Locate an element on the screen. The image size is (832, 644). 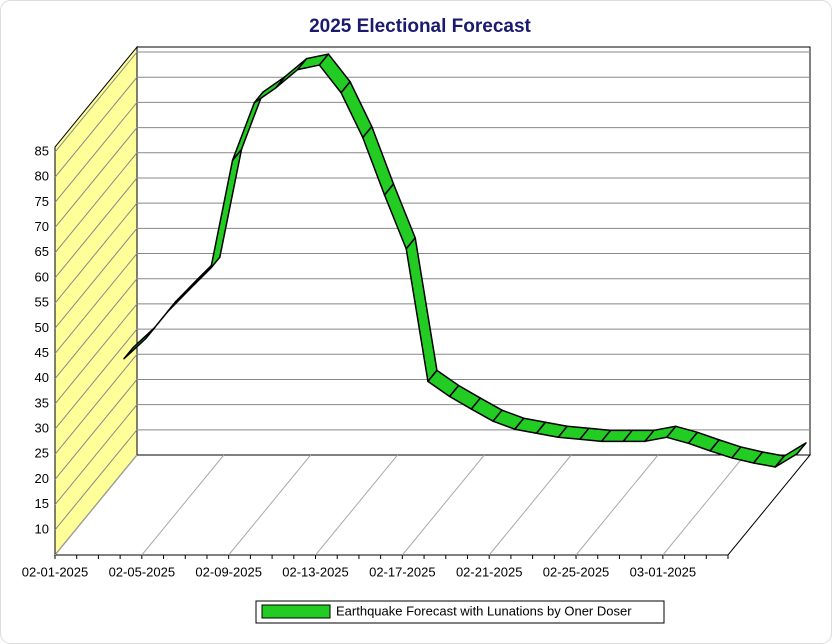
legend-box is located at coordinates (460, 612).